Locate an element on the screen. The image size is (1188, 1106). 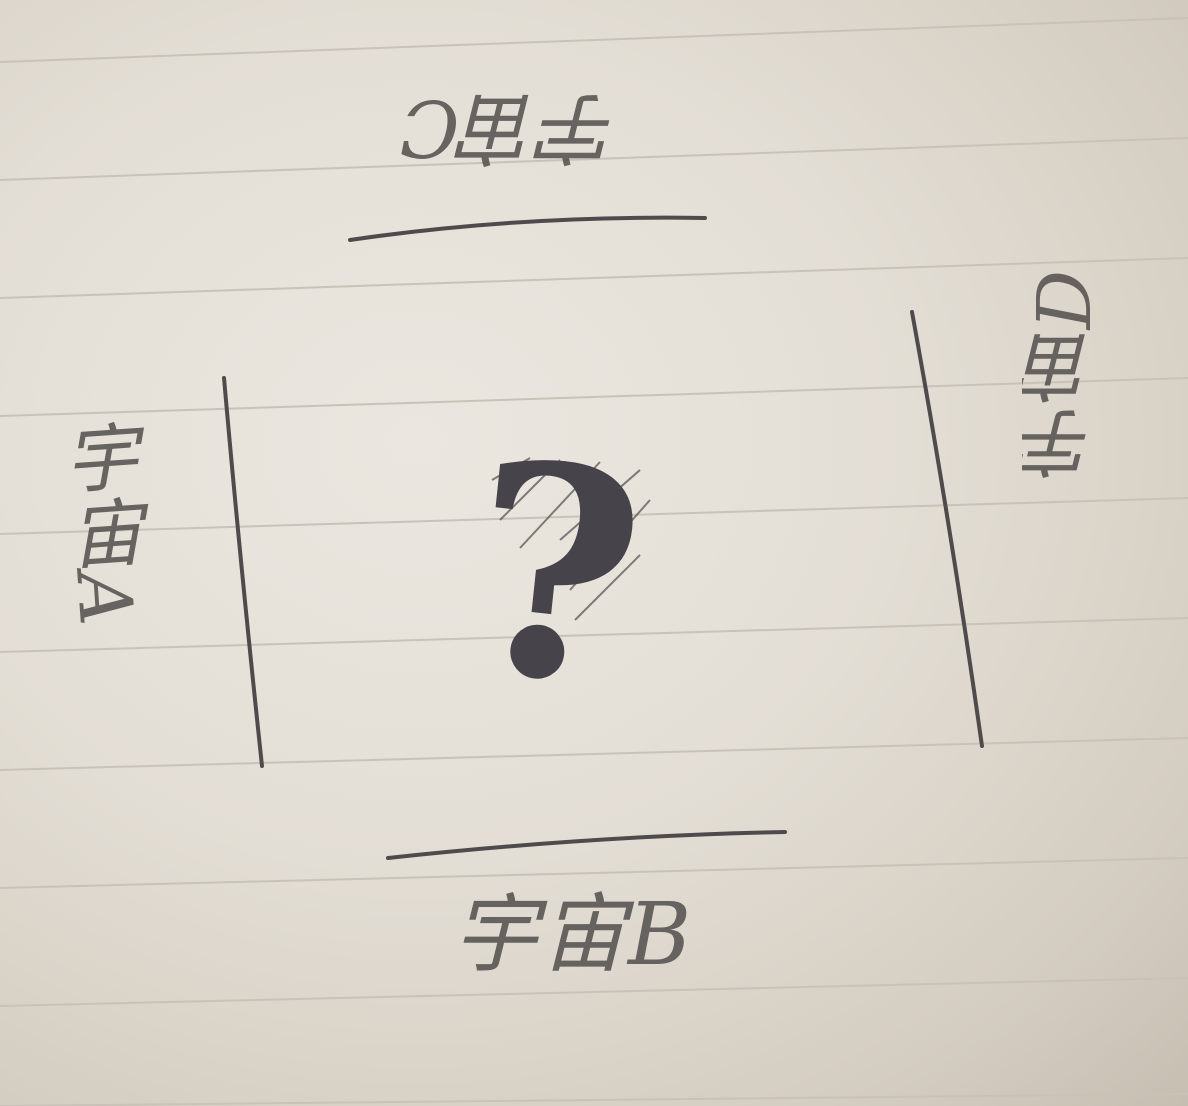
top-boundary-line is located at coordinates (527, 228).